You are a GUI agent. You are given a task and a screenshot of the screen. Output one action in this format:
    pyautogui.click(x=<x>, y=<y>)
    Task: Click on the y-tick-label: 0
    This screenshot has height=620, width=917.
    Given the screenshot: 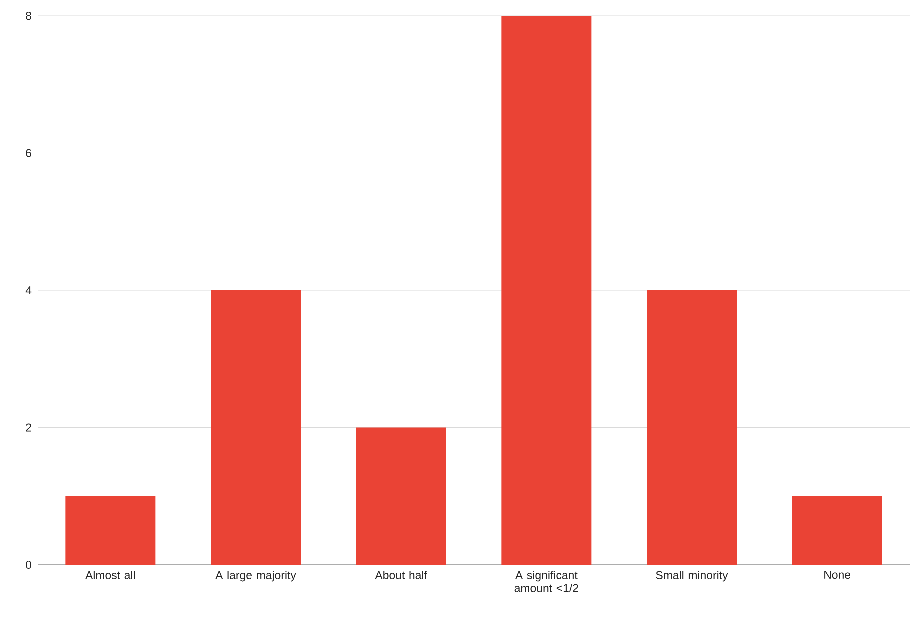 What is the action you would take?
    pyautogui.click(x=29, y=565)
    